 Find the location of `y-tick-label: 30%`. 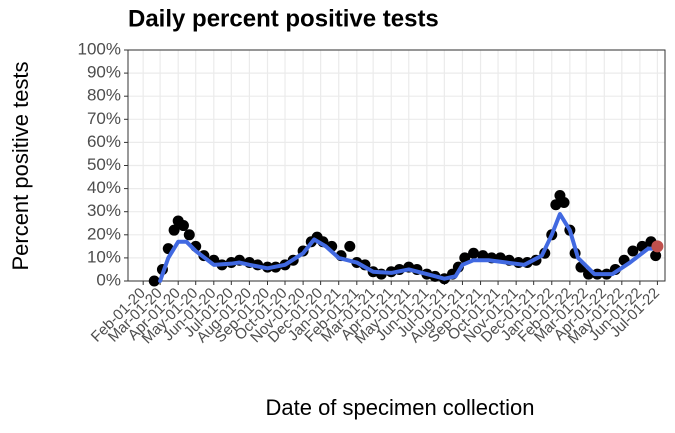

y-tick-label: 30% is located at coordinates (104, 210).